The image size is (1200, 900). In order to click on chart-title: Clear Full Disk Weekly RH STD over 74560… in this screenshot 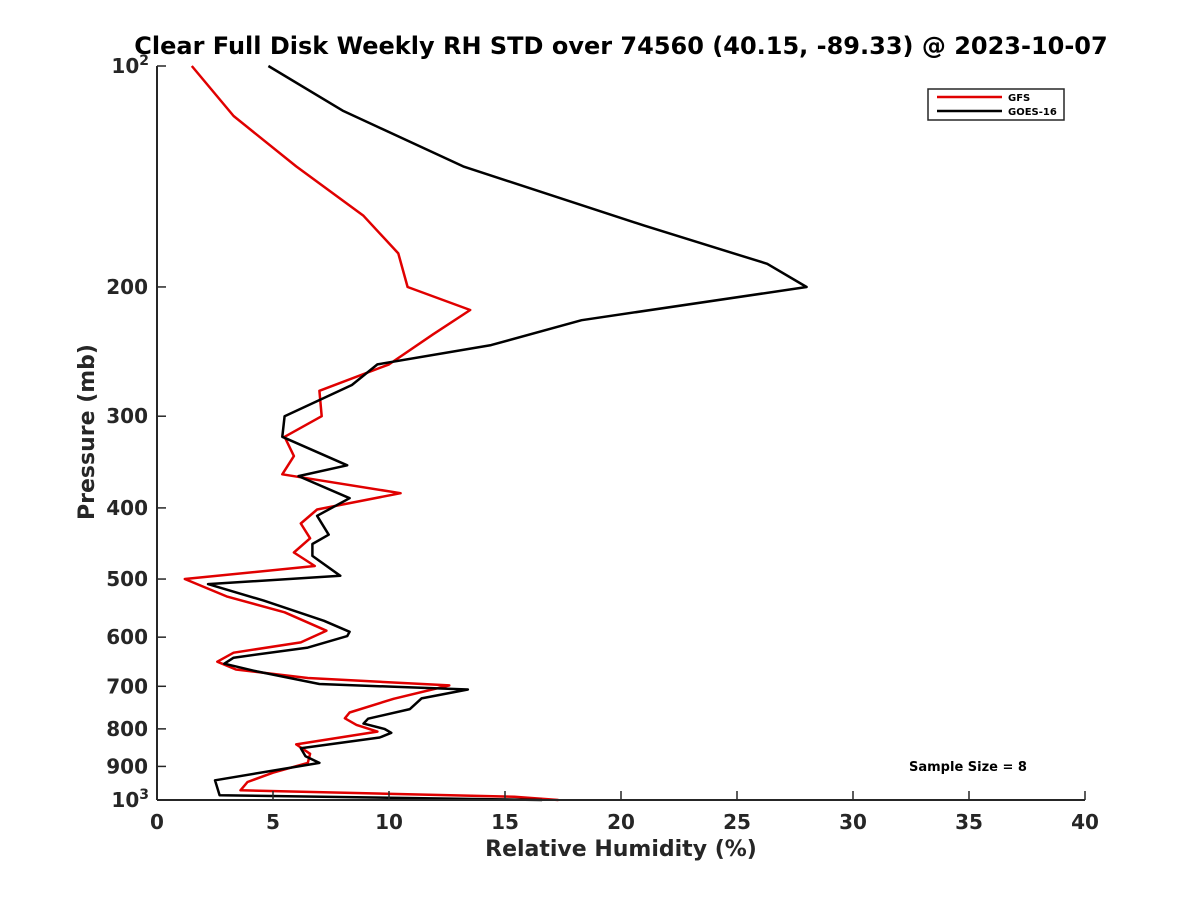, I will do `click(620, 46)`.